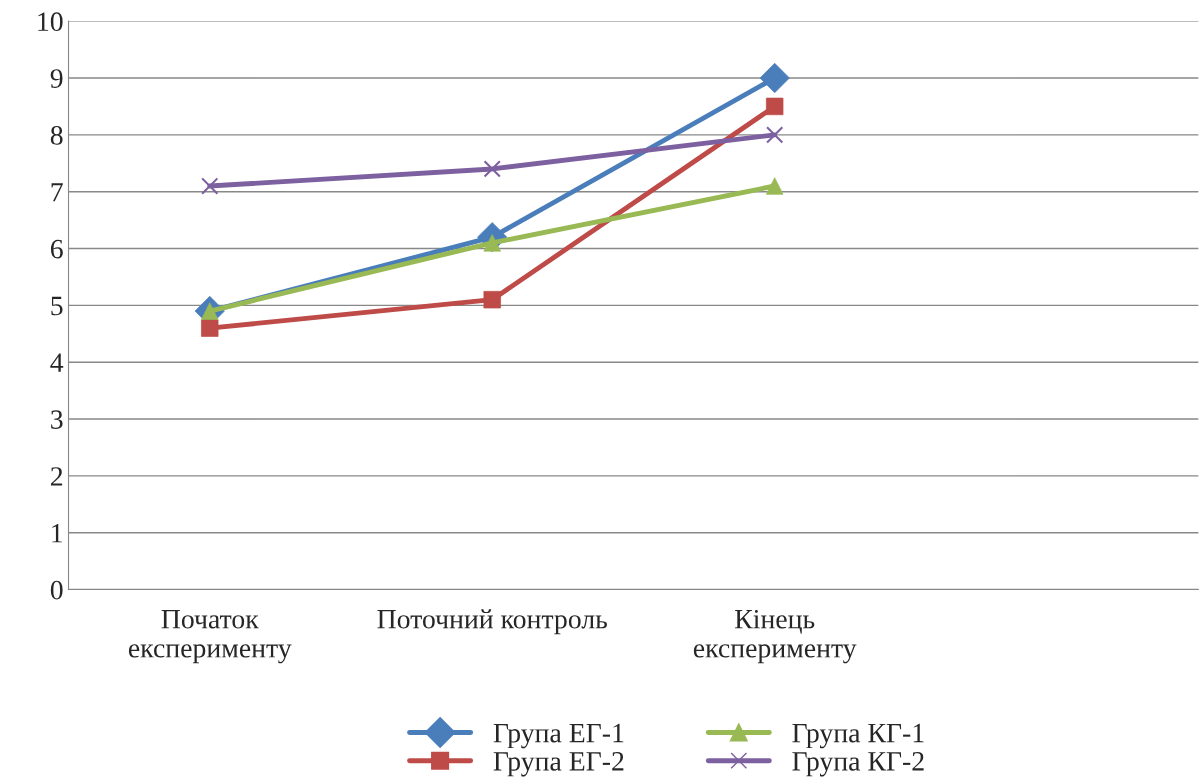  I want to click on y-tick-label: 5, so click(57, 306).